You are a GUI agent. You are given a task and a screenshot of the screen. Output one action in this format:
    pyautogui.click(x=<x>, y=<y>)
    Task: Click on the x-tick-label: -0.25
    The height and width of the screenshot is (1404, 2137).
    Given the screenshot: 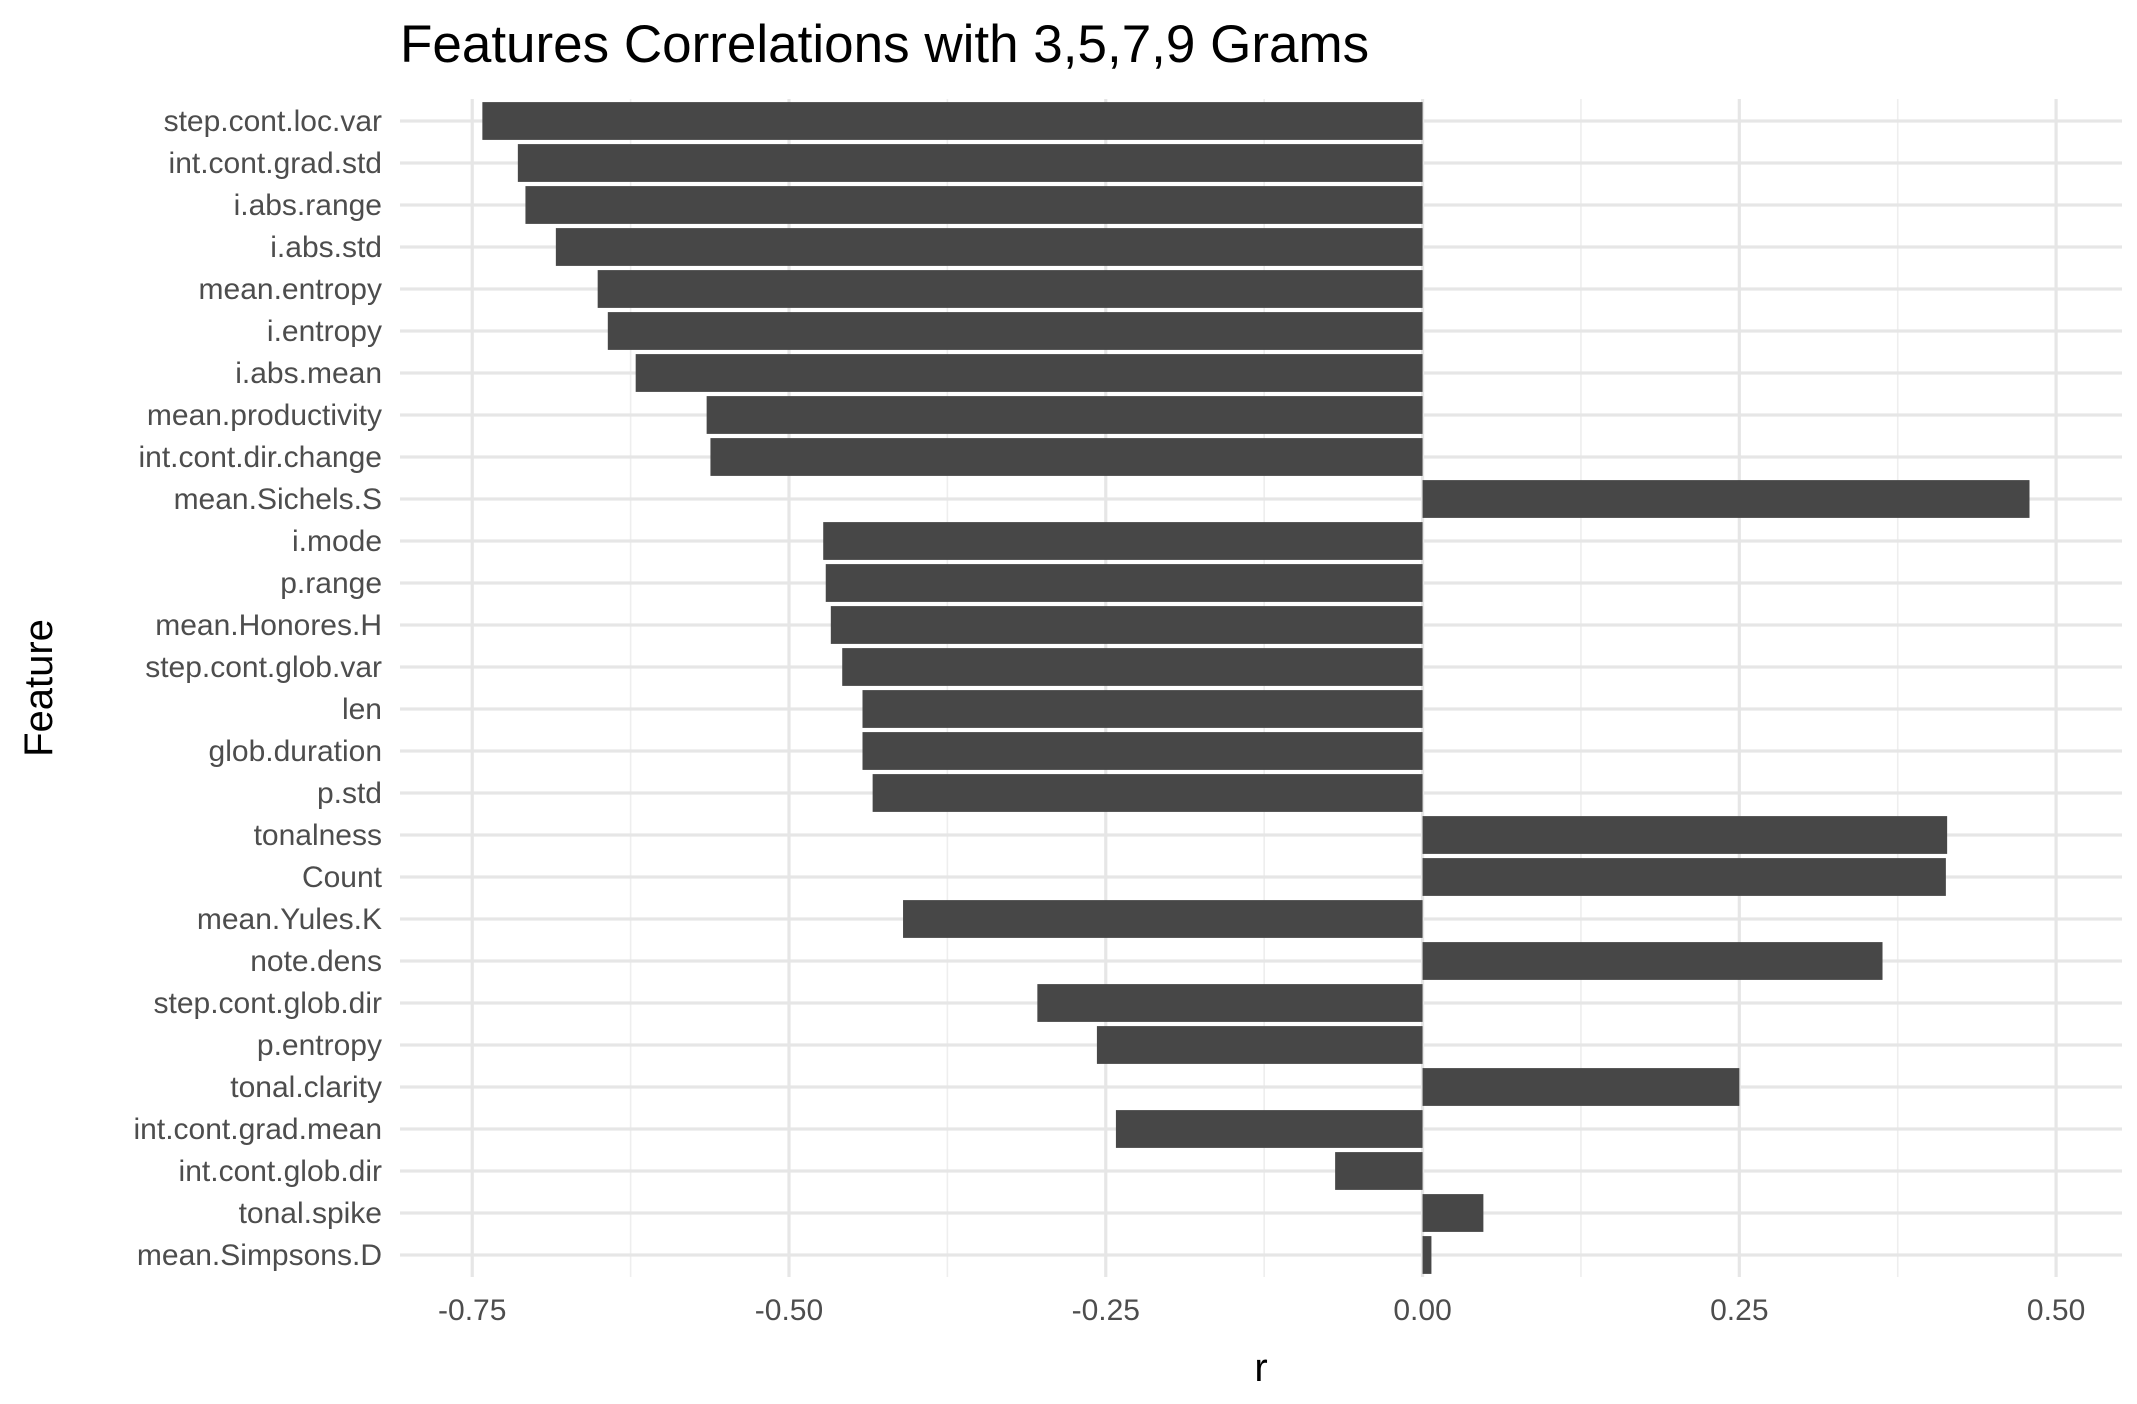 What is the action you would take?
    pyautogui.click(x=1106, y=1310)
    